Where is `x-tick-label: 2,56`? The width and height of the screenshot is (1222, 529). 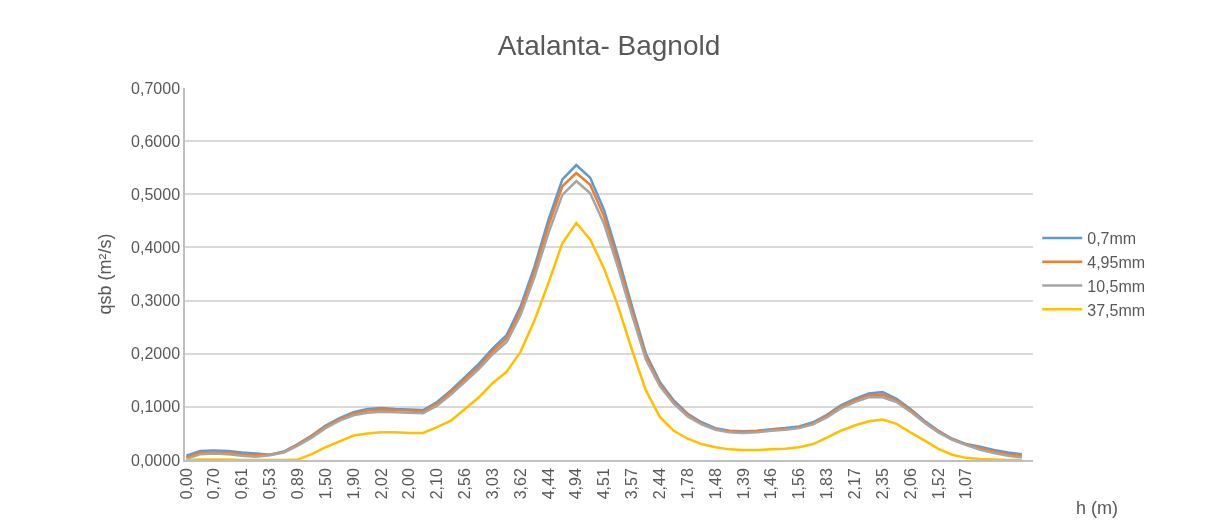
x-tick-label: 2,56 is located at coordinates (465, 484).